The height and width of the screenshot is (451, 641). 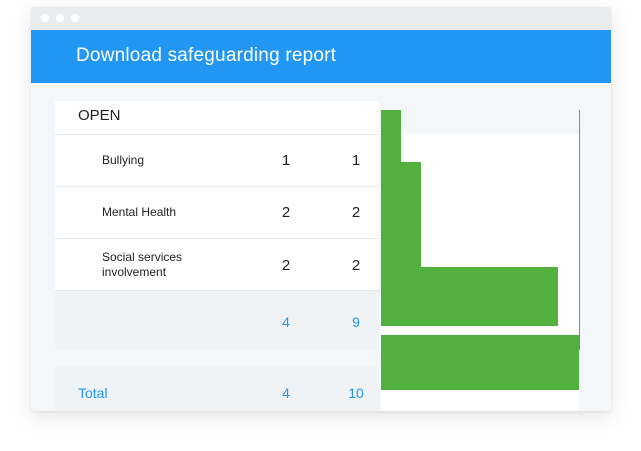 I want to click on page-header: Download safeguarding report, so click(x=321, y=56).